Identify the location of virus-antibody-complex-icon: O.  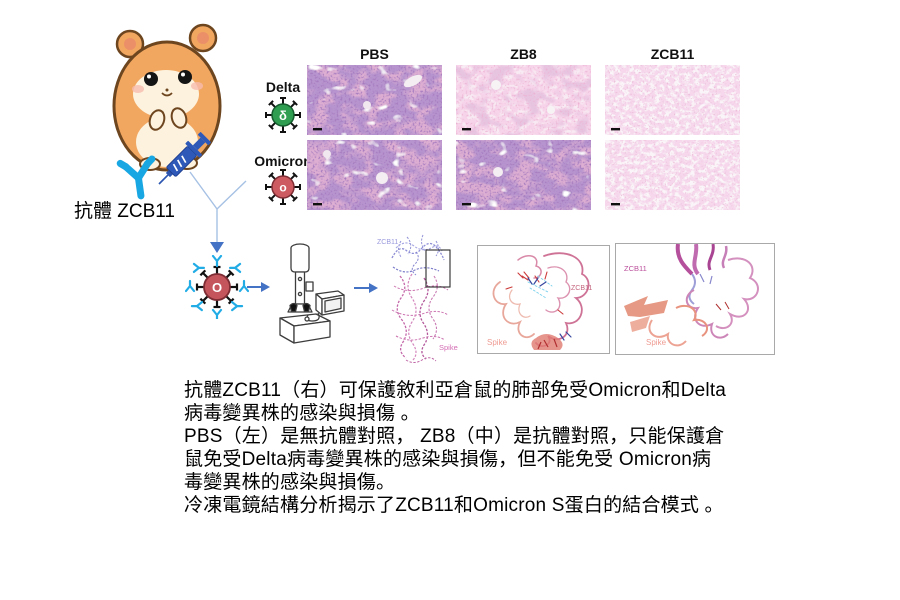
(217, 287).